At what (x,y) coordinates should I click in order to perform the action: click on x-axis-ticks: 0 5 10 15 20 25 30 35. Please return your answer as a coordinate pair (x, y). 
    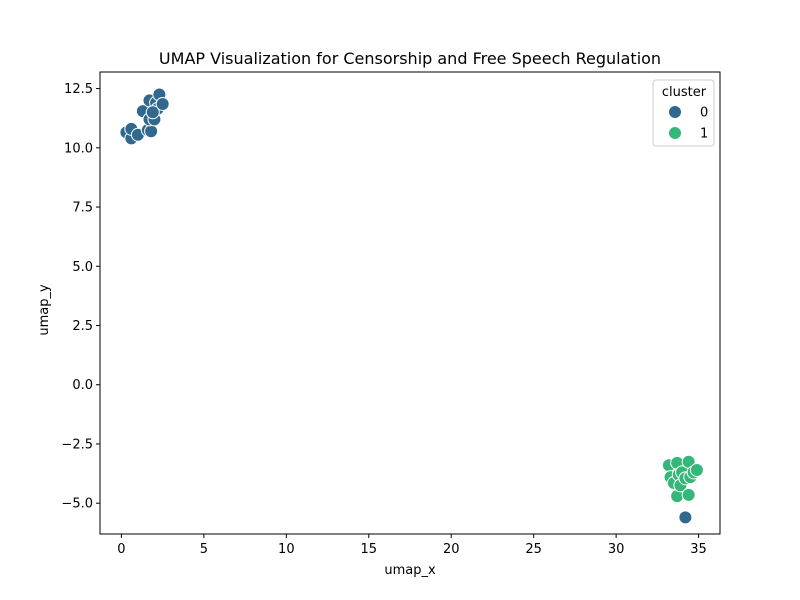
    Looking at the image, I should click on (412, 545).